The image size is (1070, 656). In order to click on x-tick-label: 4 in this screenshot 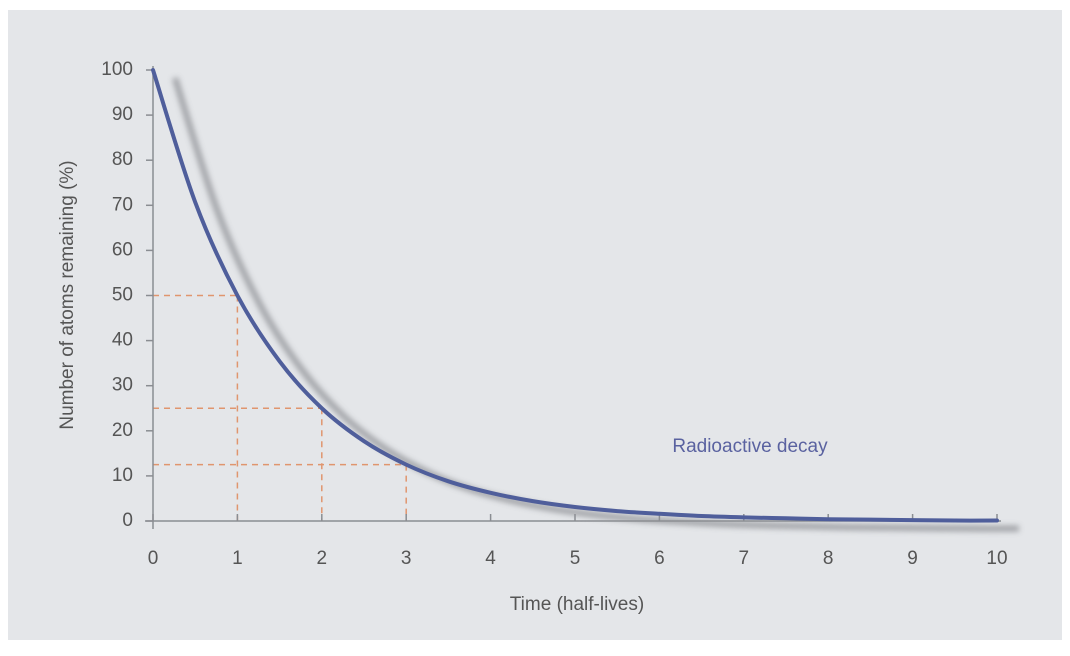, I will do `click(490, 558)`.